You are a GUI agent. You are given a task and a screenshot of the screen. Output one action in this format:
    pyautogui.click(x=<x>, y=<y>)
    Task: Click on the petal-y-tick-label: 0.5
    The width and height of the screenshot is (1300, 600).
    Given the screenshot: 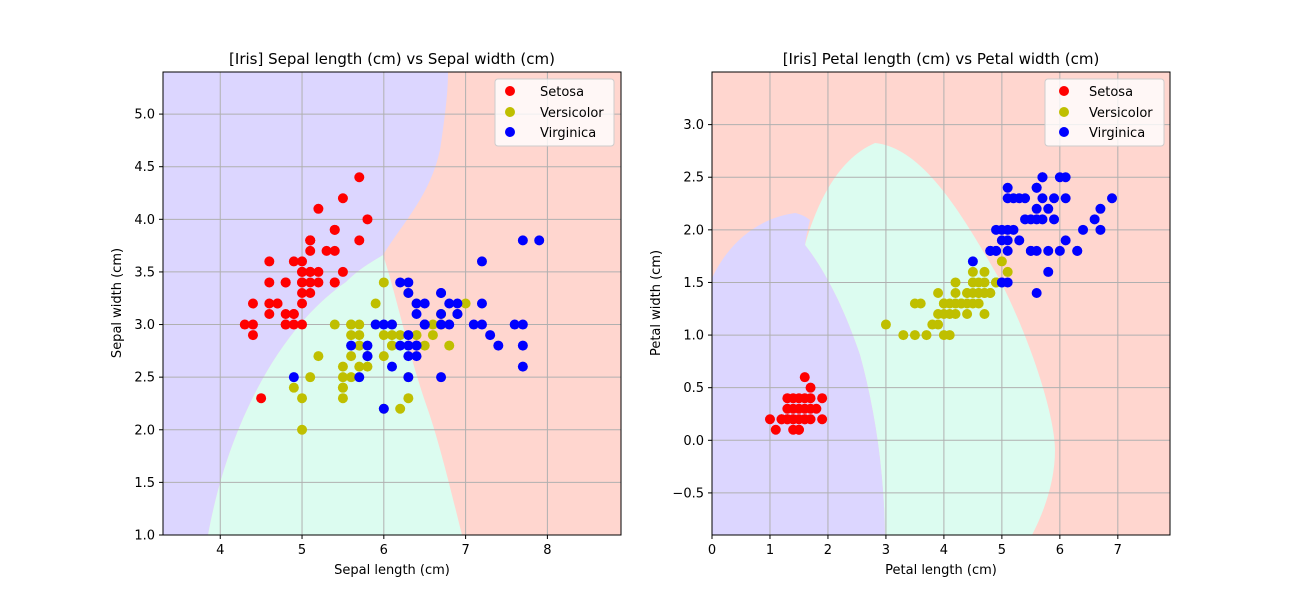 What is the action you would take?
    pyautogui.click(x=693, y=388)
    